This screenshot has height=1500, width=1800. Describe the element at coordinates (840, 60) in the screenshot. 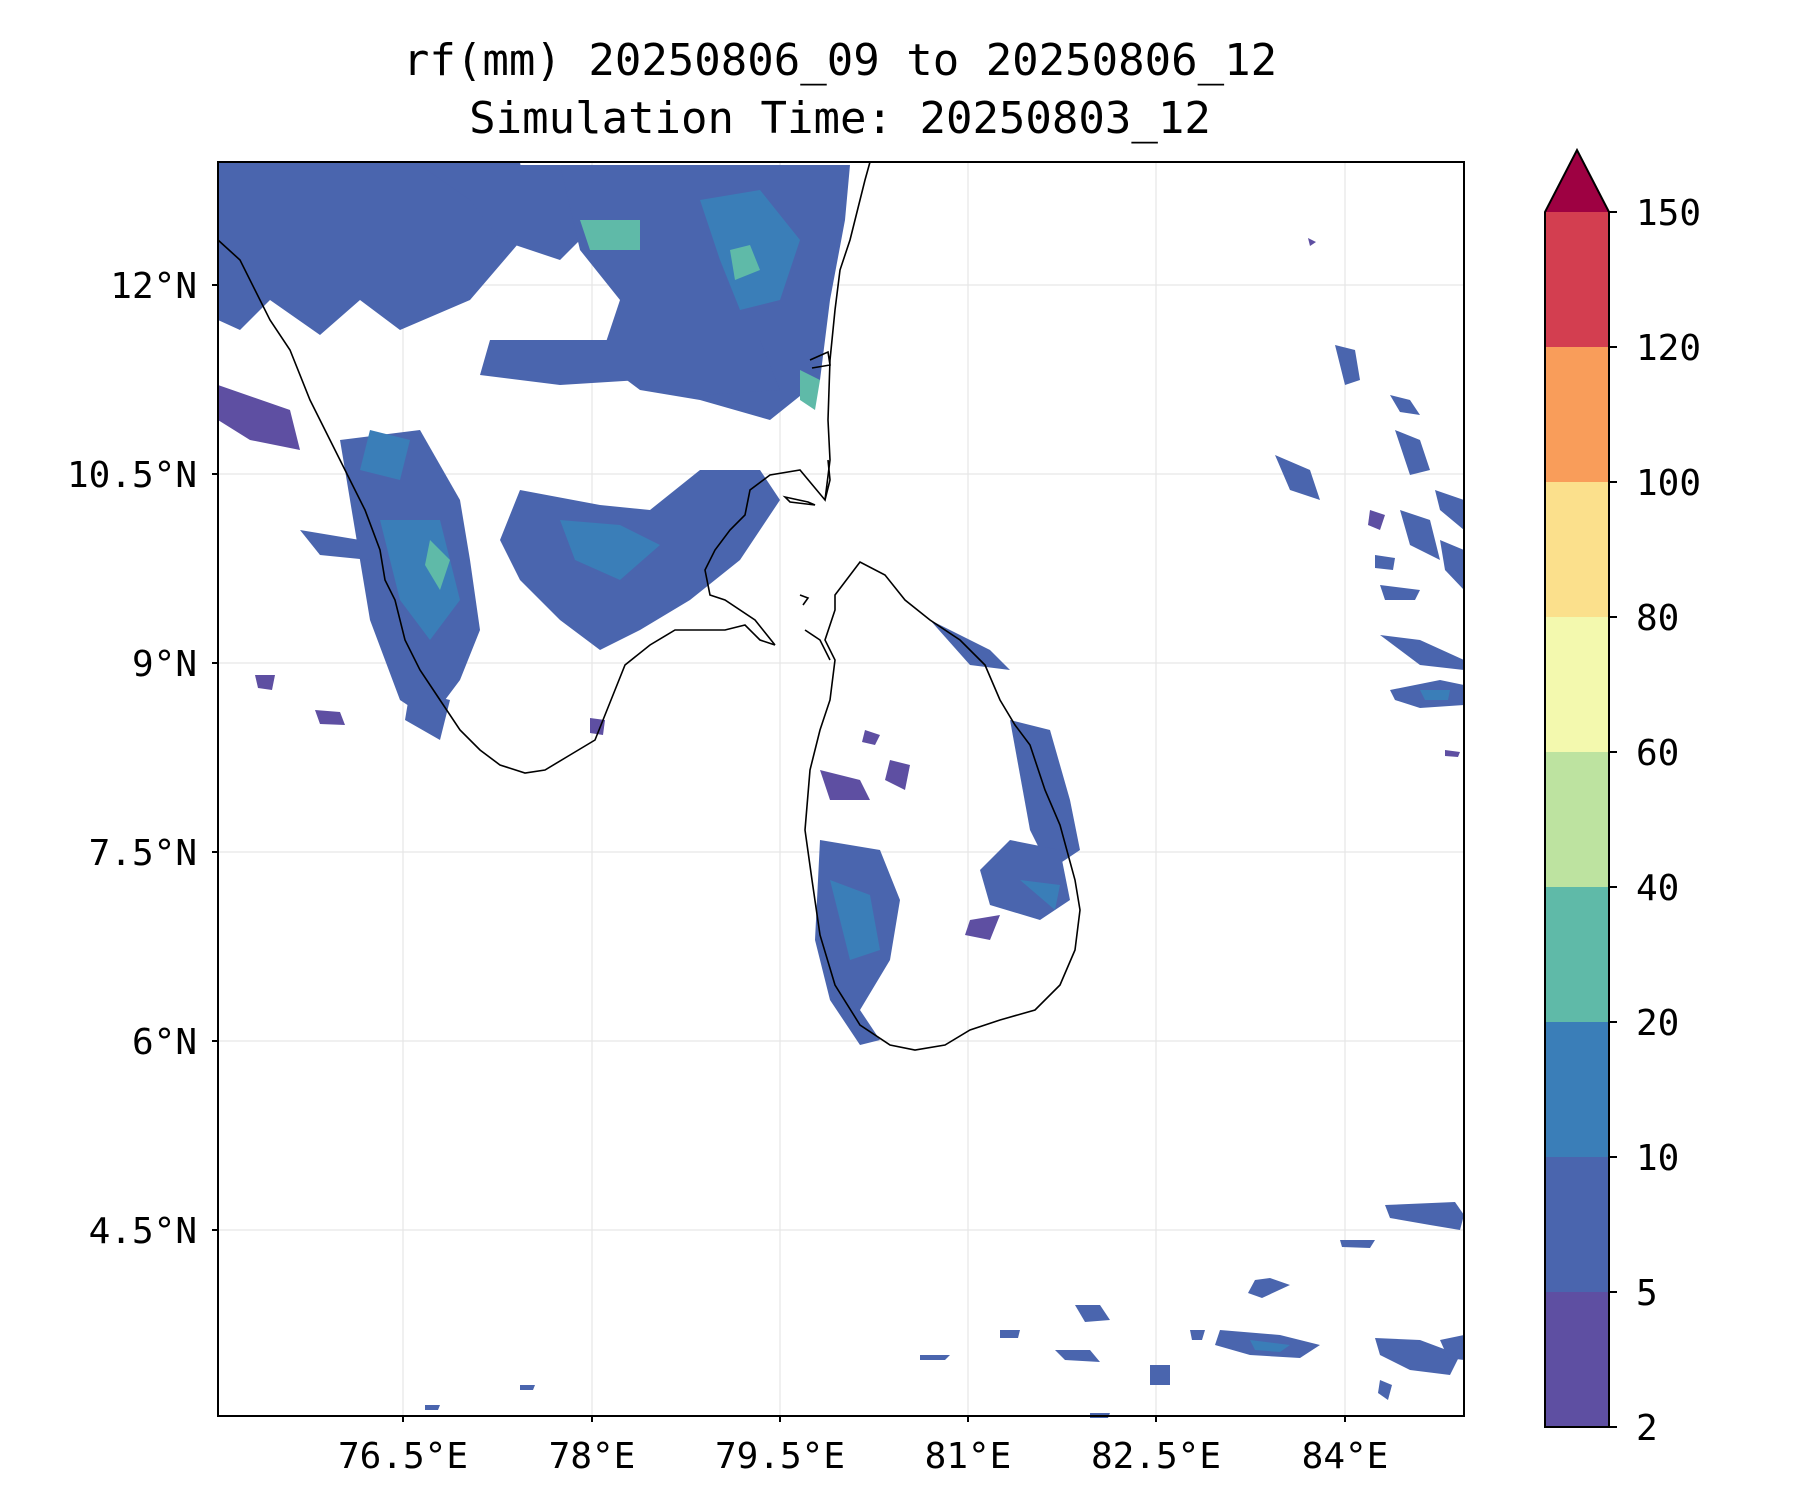

I see `chart-title: rf(mm) 20250806_09 to 20250806_12` at that location.